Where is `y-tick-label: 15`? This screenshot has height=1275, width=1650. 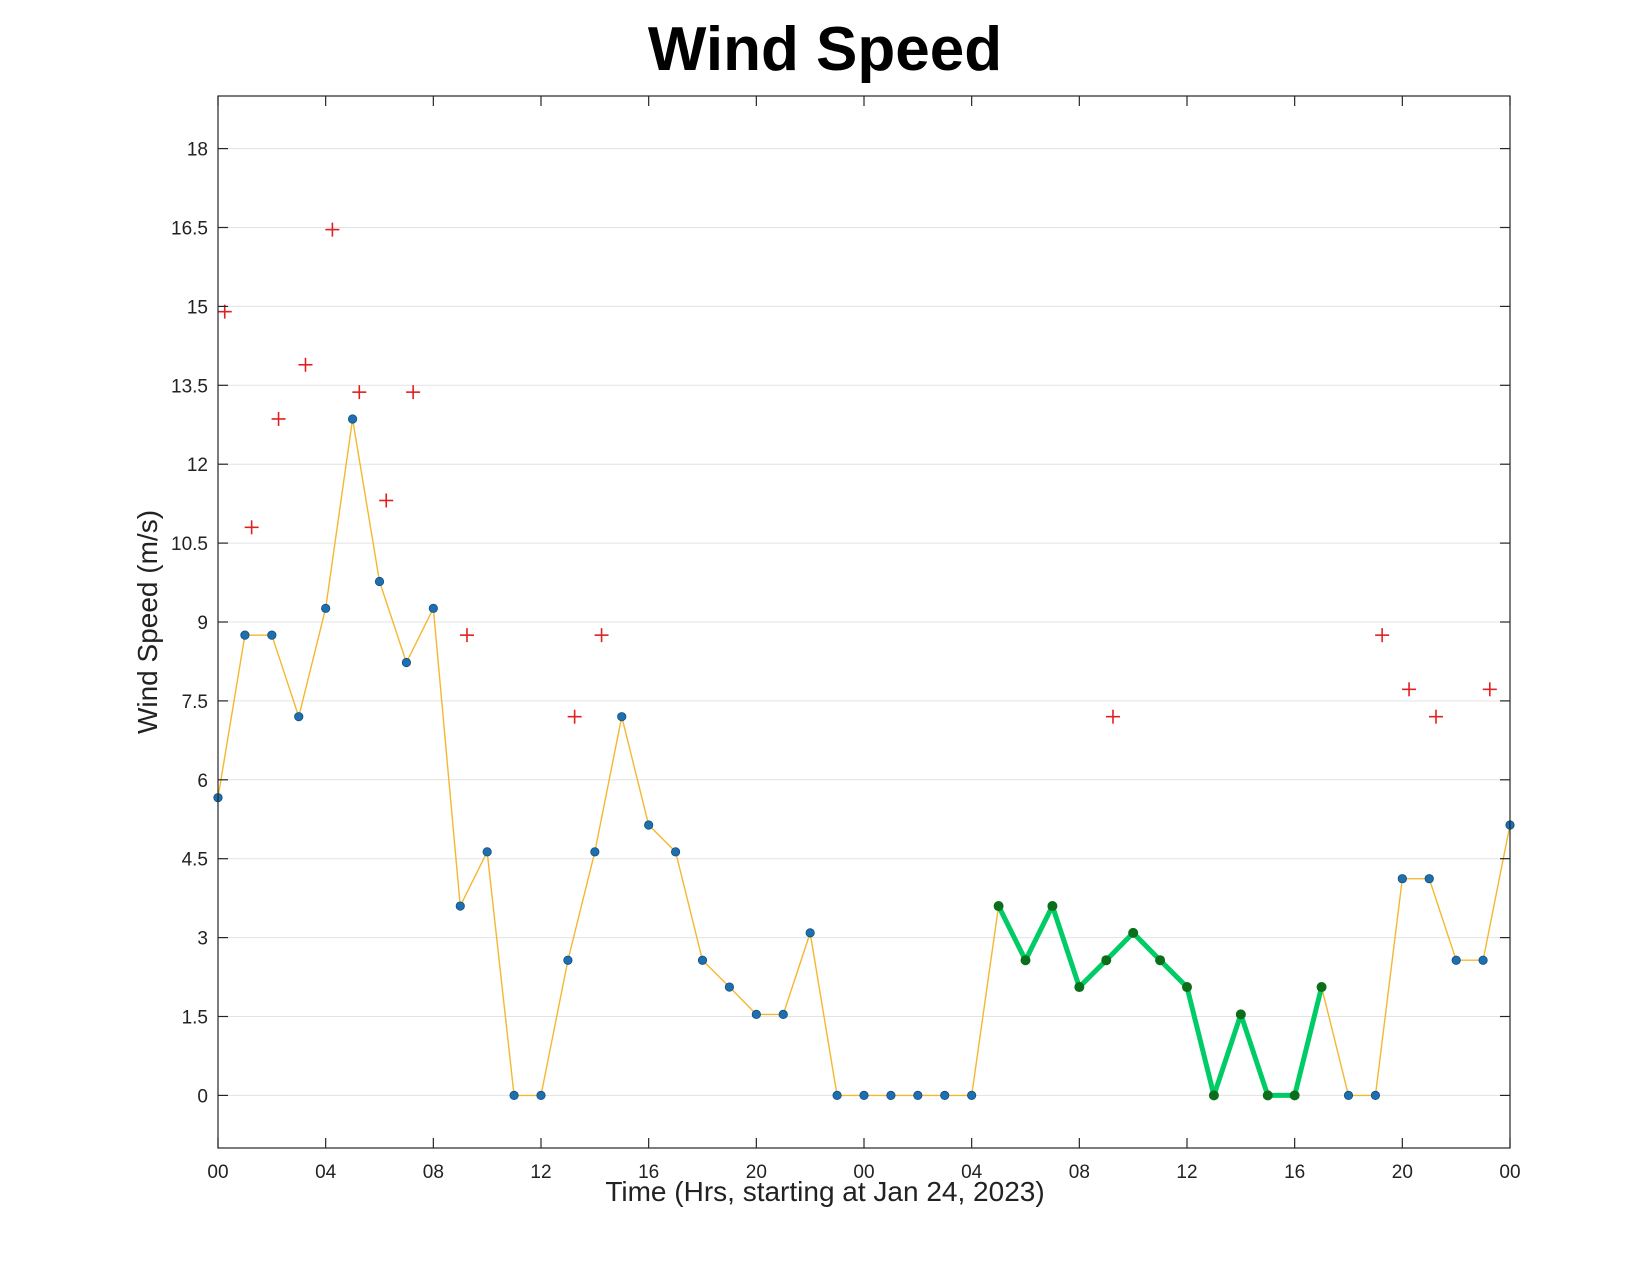
y-tick-label: 15 is located at coordinates (197, 307).